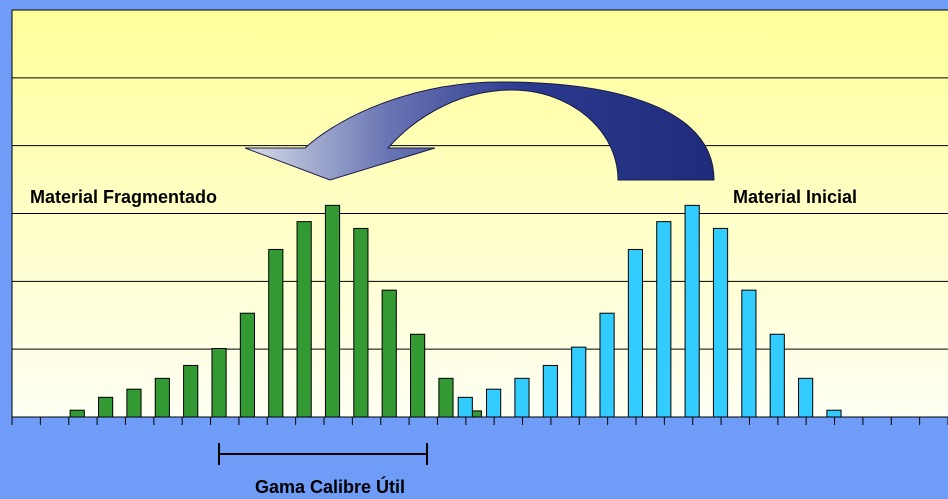 This screenshot has height=499, width=948. I want to click on curved-arrow, so click(479, 131).